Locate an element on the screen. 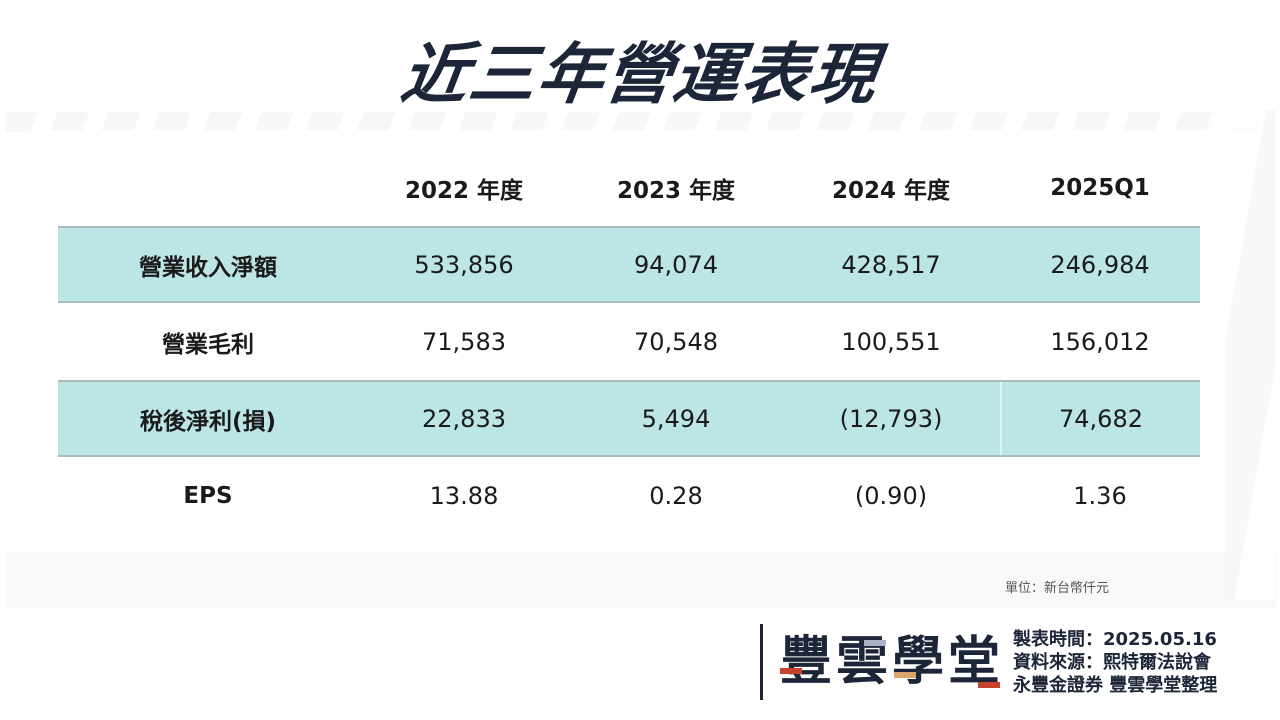 This screenshot has height=720, width=1280. table-cell: 70,548 is located at coordinates (676, 341).